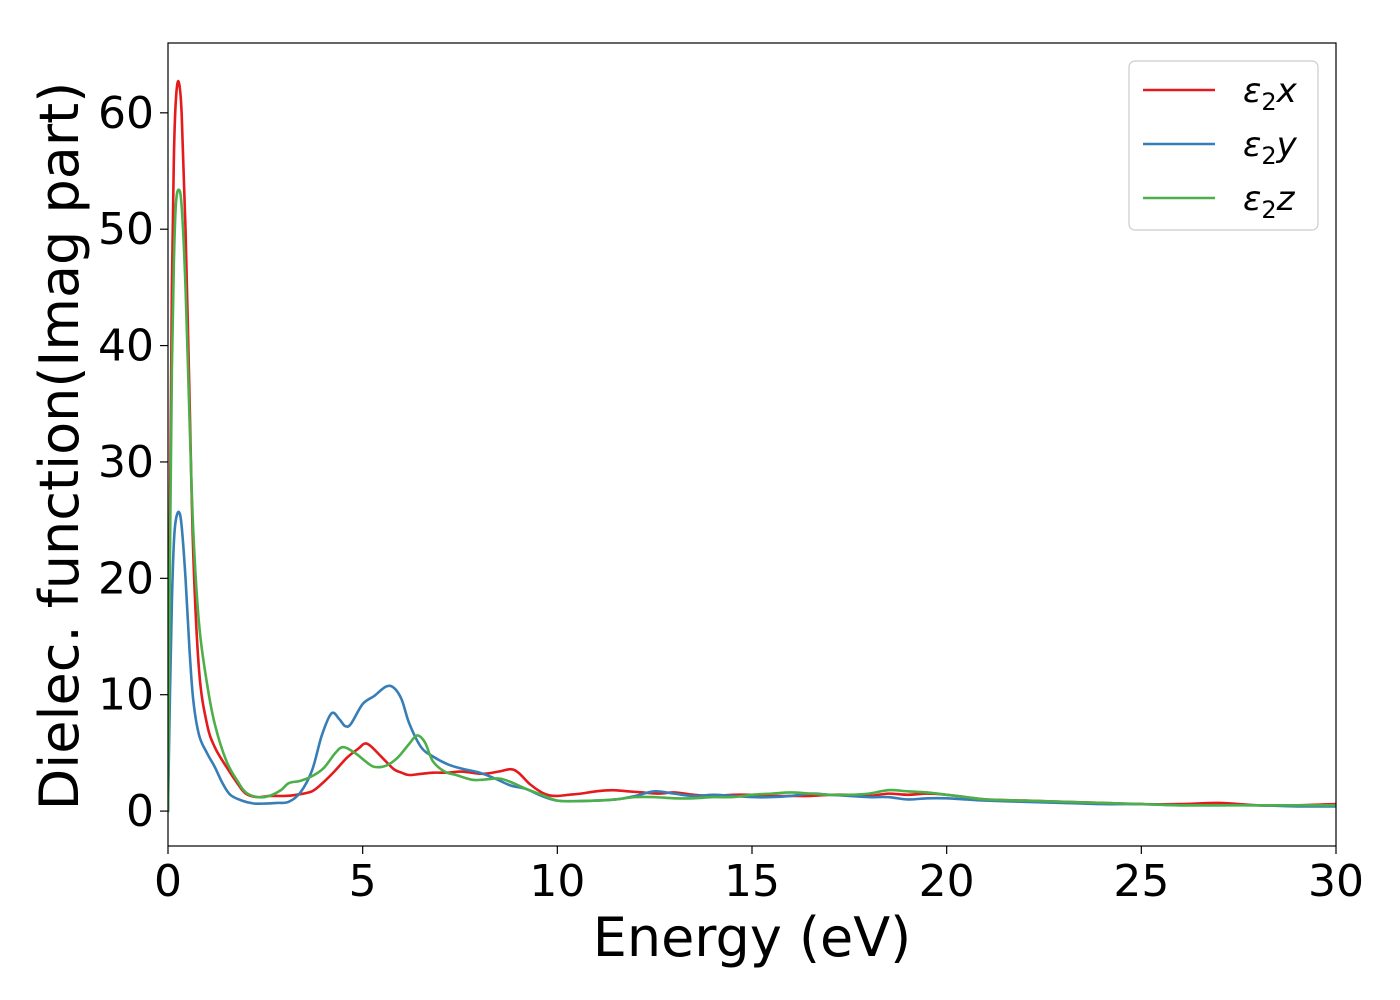 The height and width of the screenshot is (1000, 1400). Describe the element at coordinates (1336, 881) in the screenshot. I see `x-tick-label: 30` at that location.